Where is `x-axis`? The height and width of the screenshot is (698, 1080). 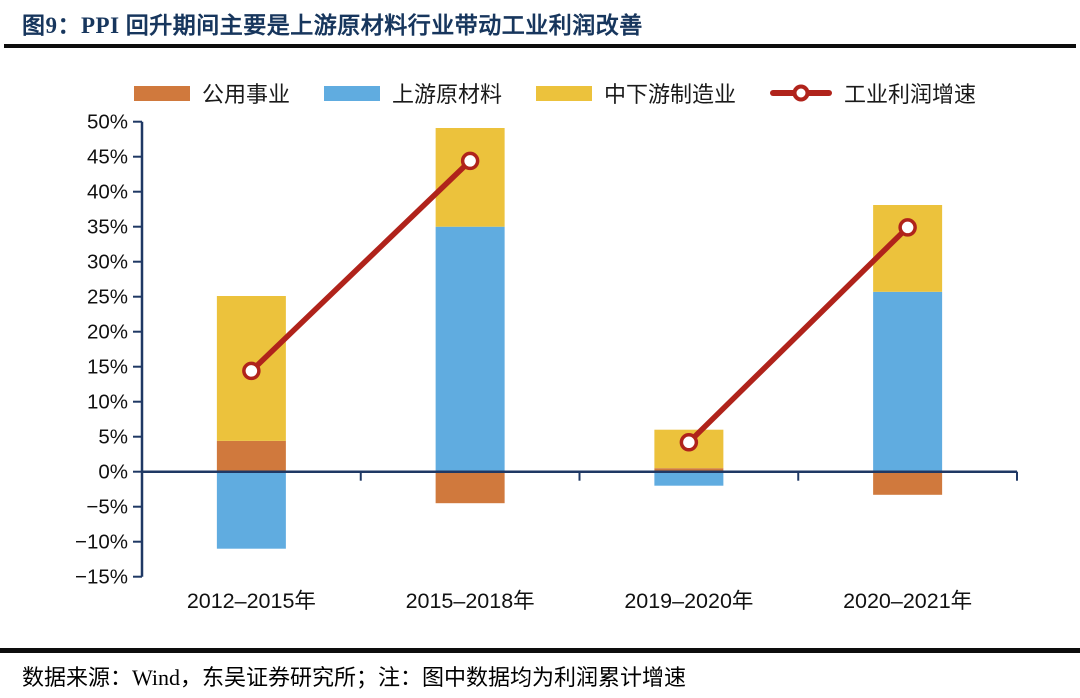 x-axis is located at coordinates (580, 475).